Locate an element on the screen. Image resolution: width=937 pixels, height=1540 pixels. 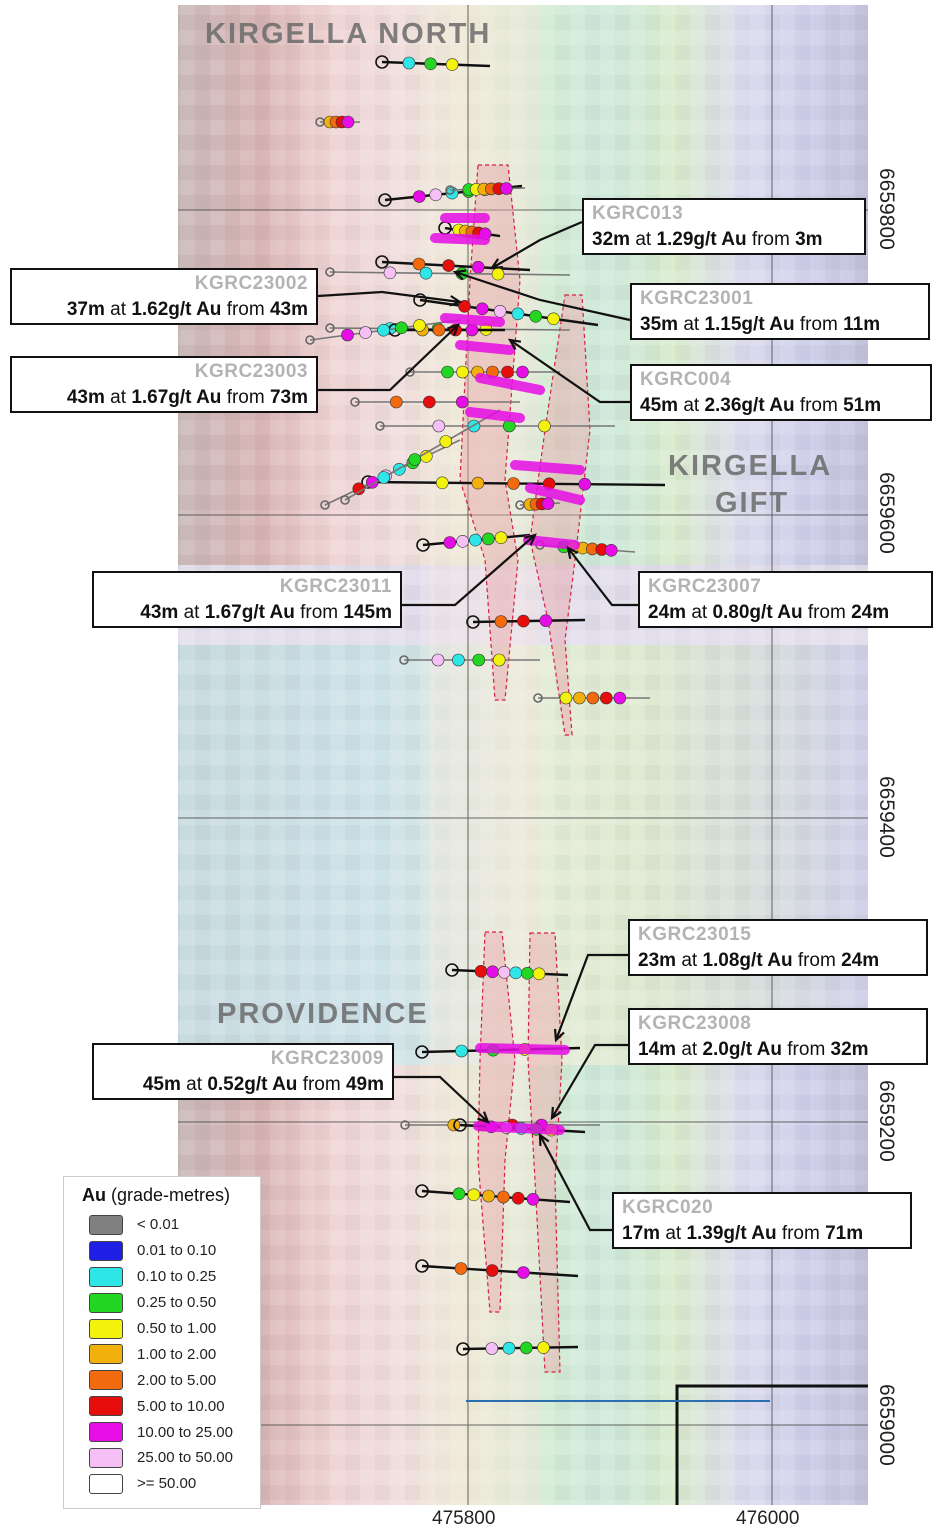
legend-label: 1.00 to 2.00 is located at coordinates (177, 1354).